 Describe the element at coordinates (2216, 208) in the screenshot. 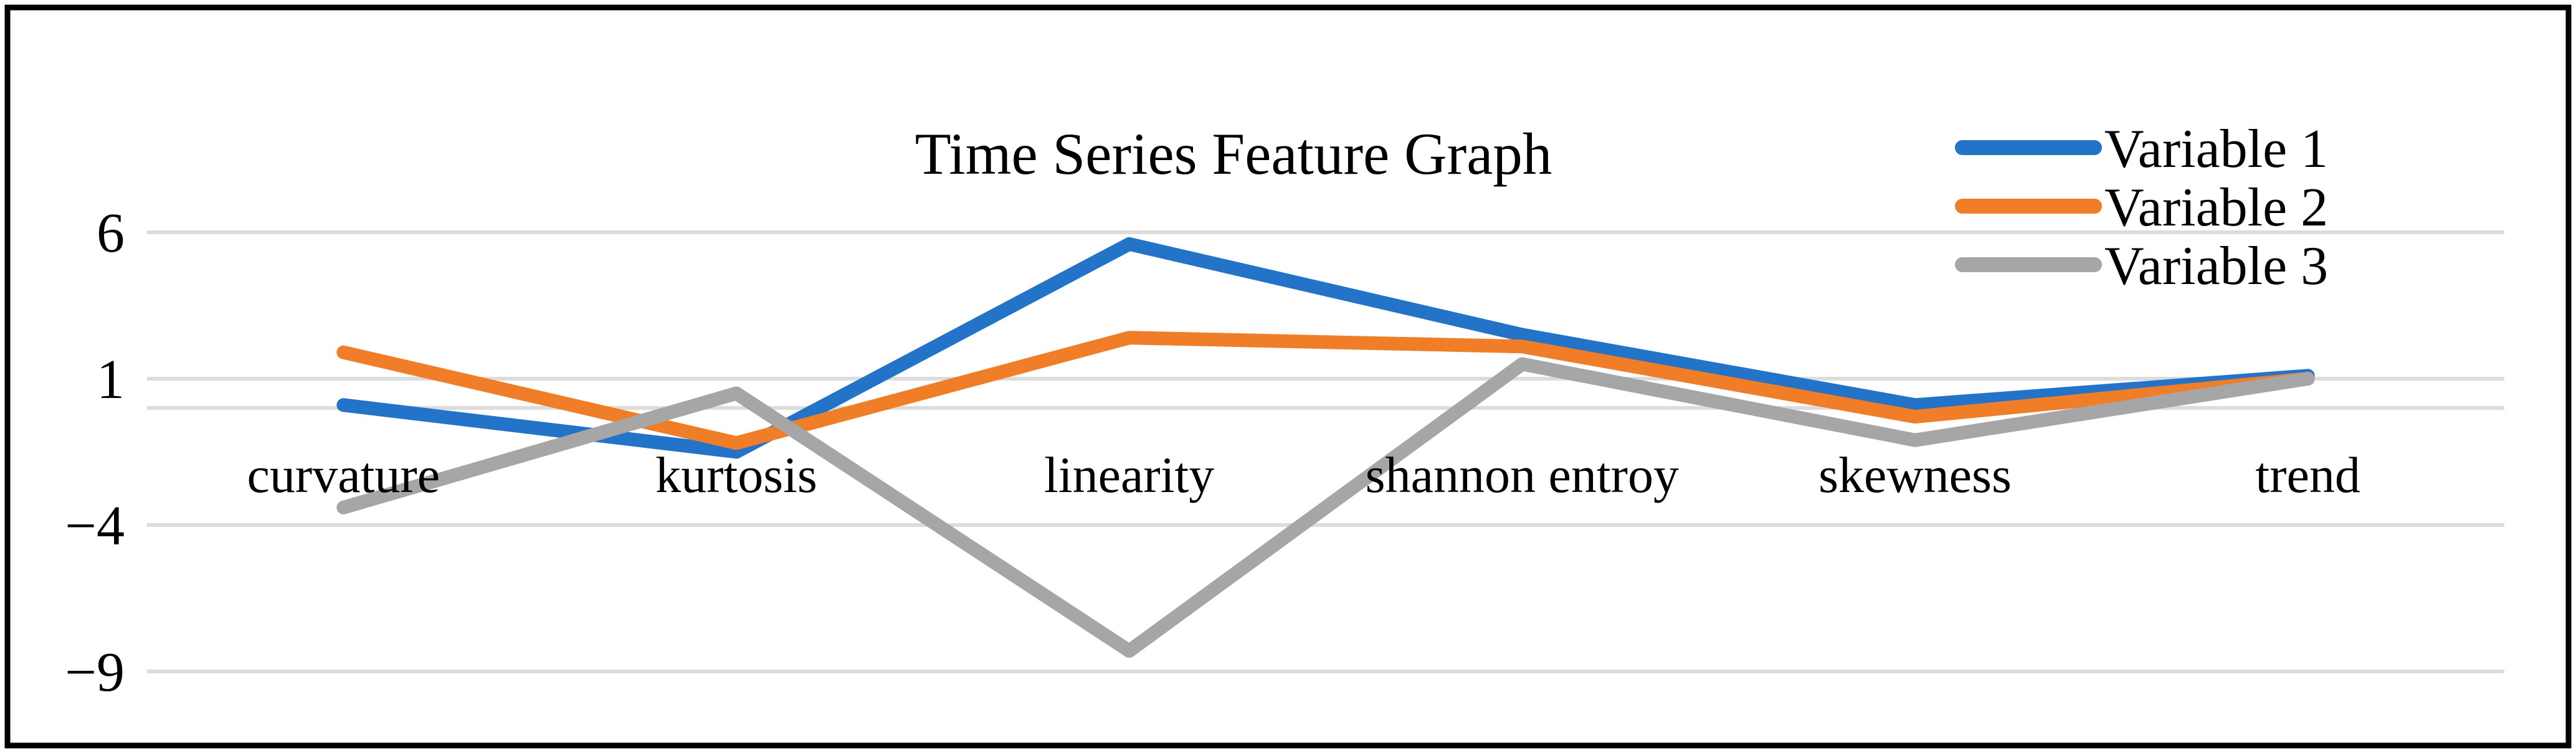

I see `legend-label: Variable 2` at that location.